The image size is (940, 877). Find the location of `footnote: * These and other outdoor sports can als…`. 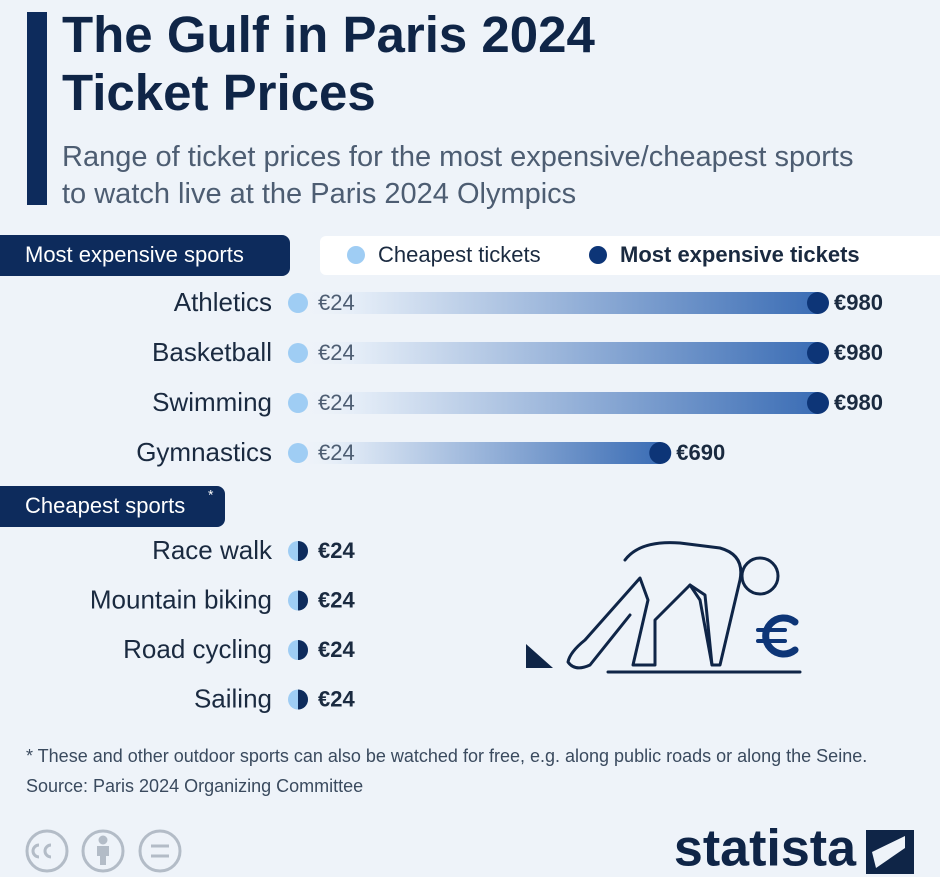

footnote: * These and other outdoor sports can als… is located at coordinates (446, 756).